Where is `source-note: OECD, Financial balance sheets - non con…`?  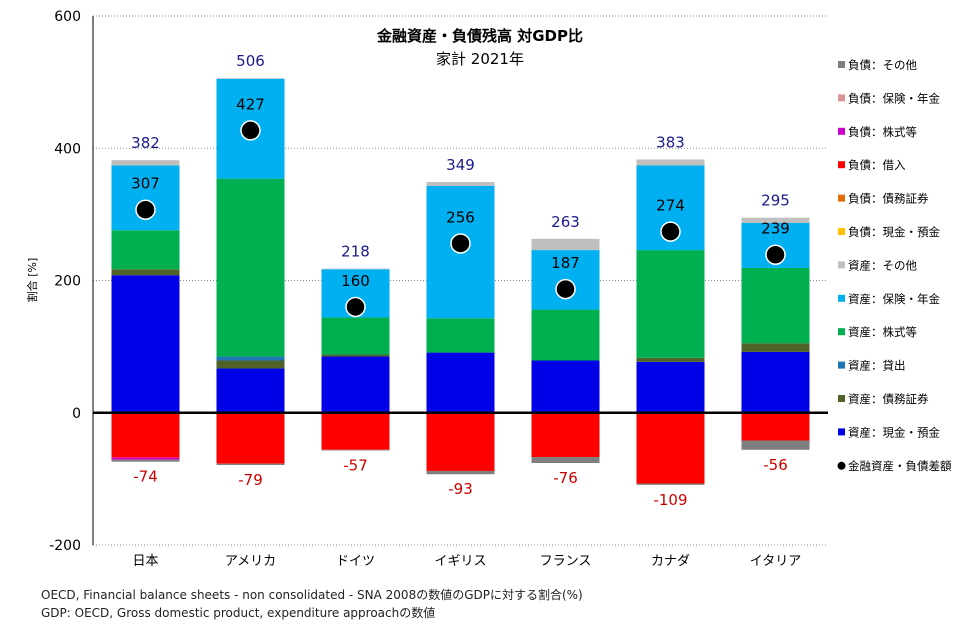
source-note: OECD, Financial balance sheets - non con… is located at coordinates (312, 595).